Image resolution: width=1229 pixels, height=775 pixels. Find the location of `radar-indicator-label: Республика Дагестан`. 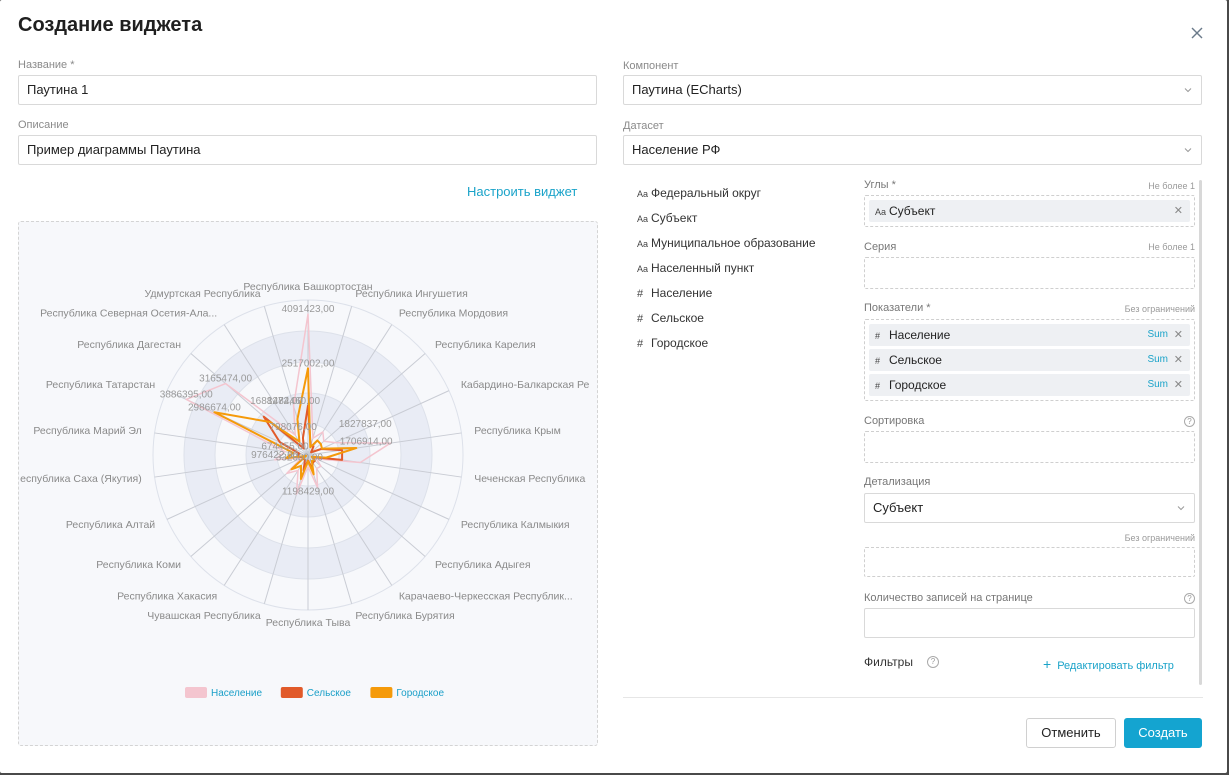

radar-indicator-label: Республика Дагестан is located at coordinates (129, 345).